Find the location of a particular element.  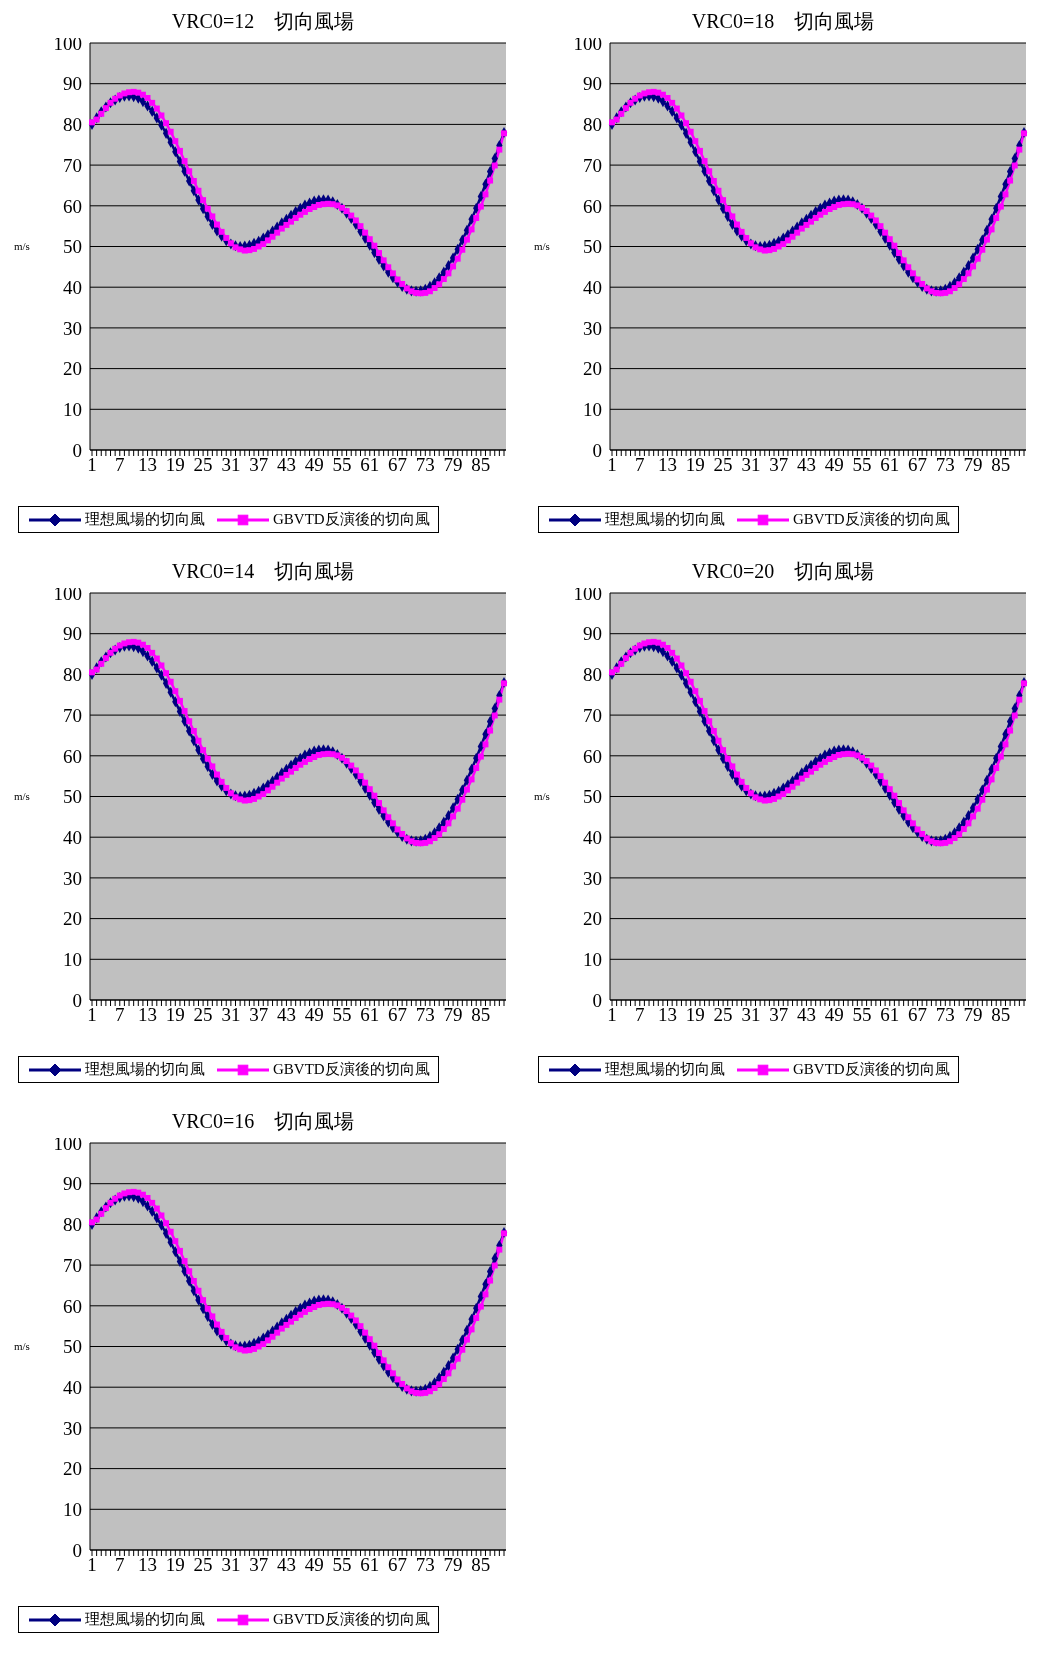

chart-title: VRC0=14 切向風場 is located at coordinates (263, 571).